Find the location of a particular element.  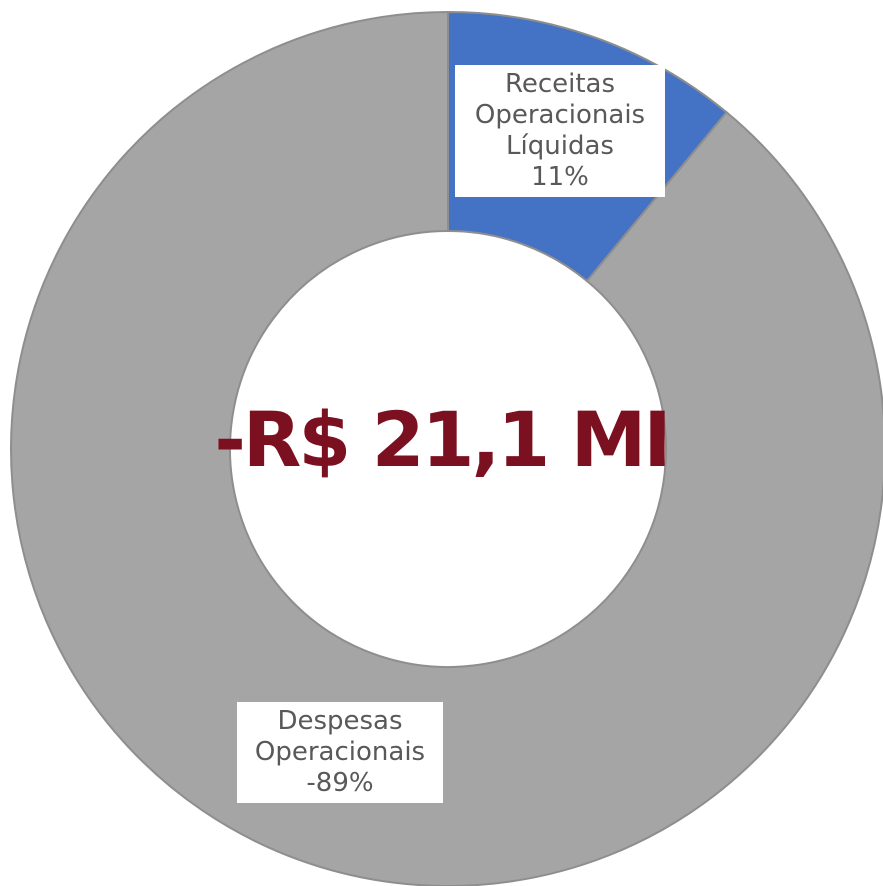

slice-category: Despesas Operacionais is located at coordinates (340, 736).